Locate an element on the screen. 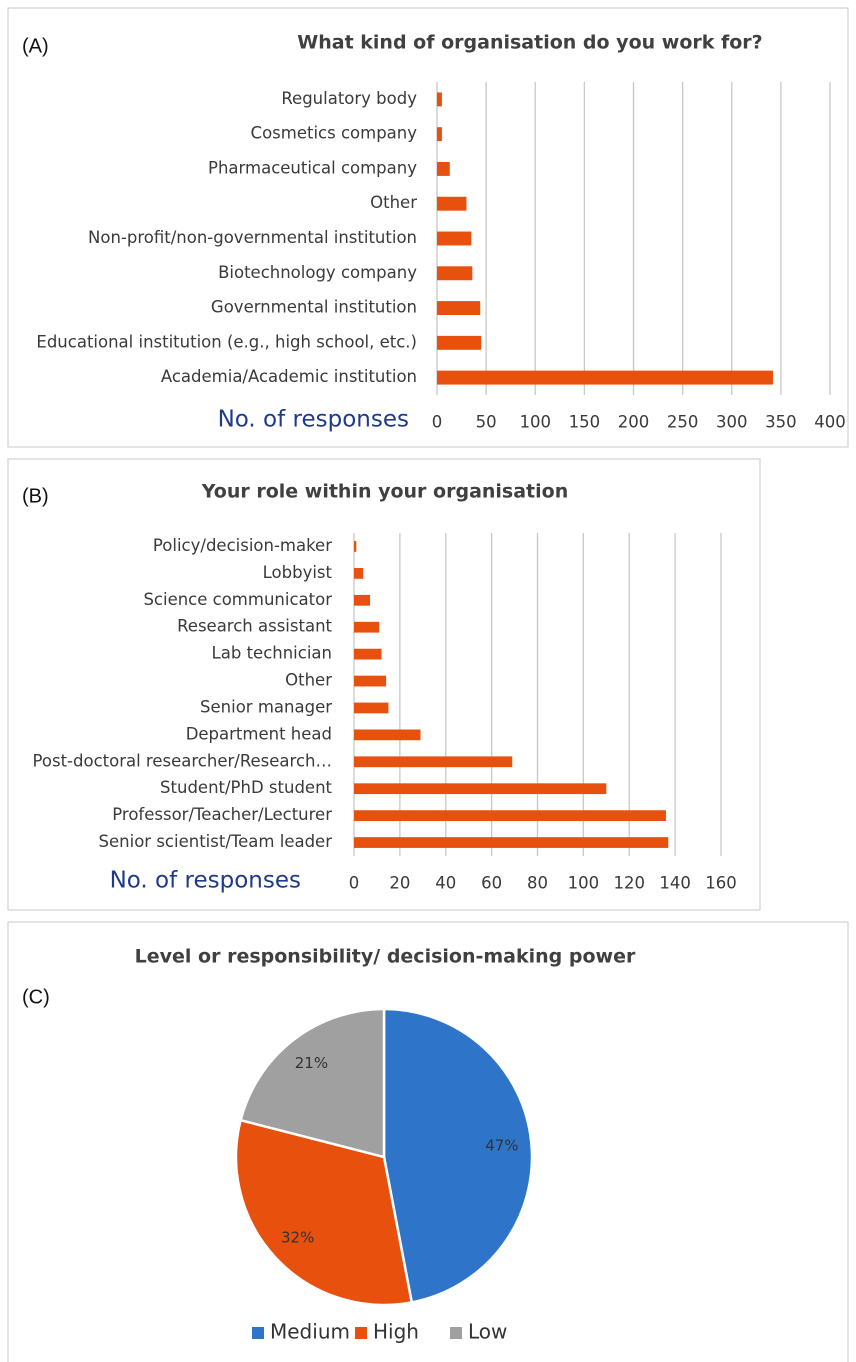 The height and width of the screenshot is (1362, 856). panel-label: (C) is located at coordinates (36, 997).